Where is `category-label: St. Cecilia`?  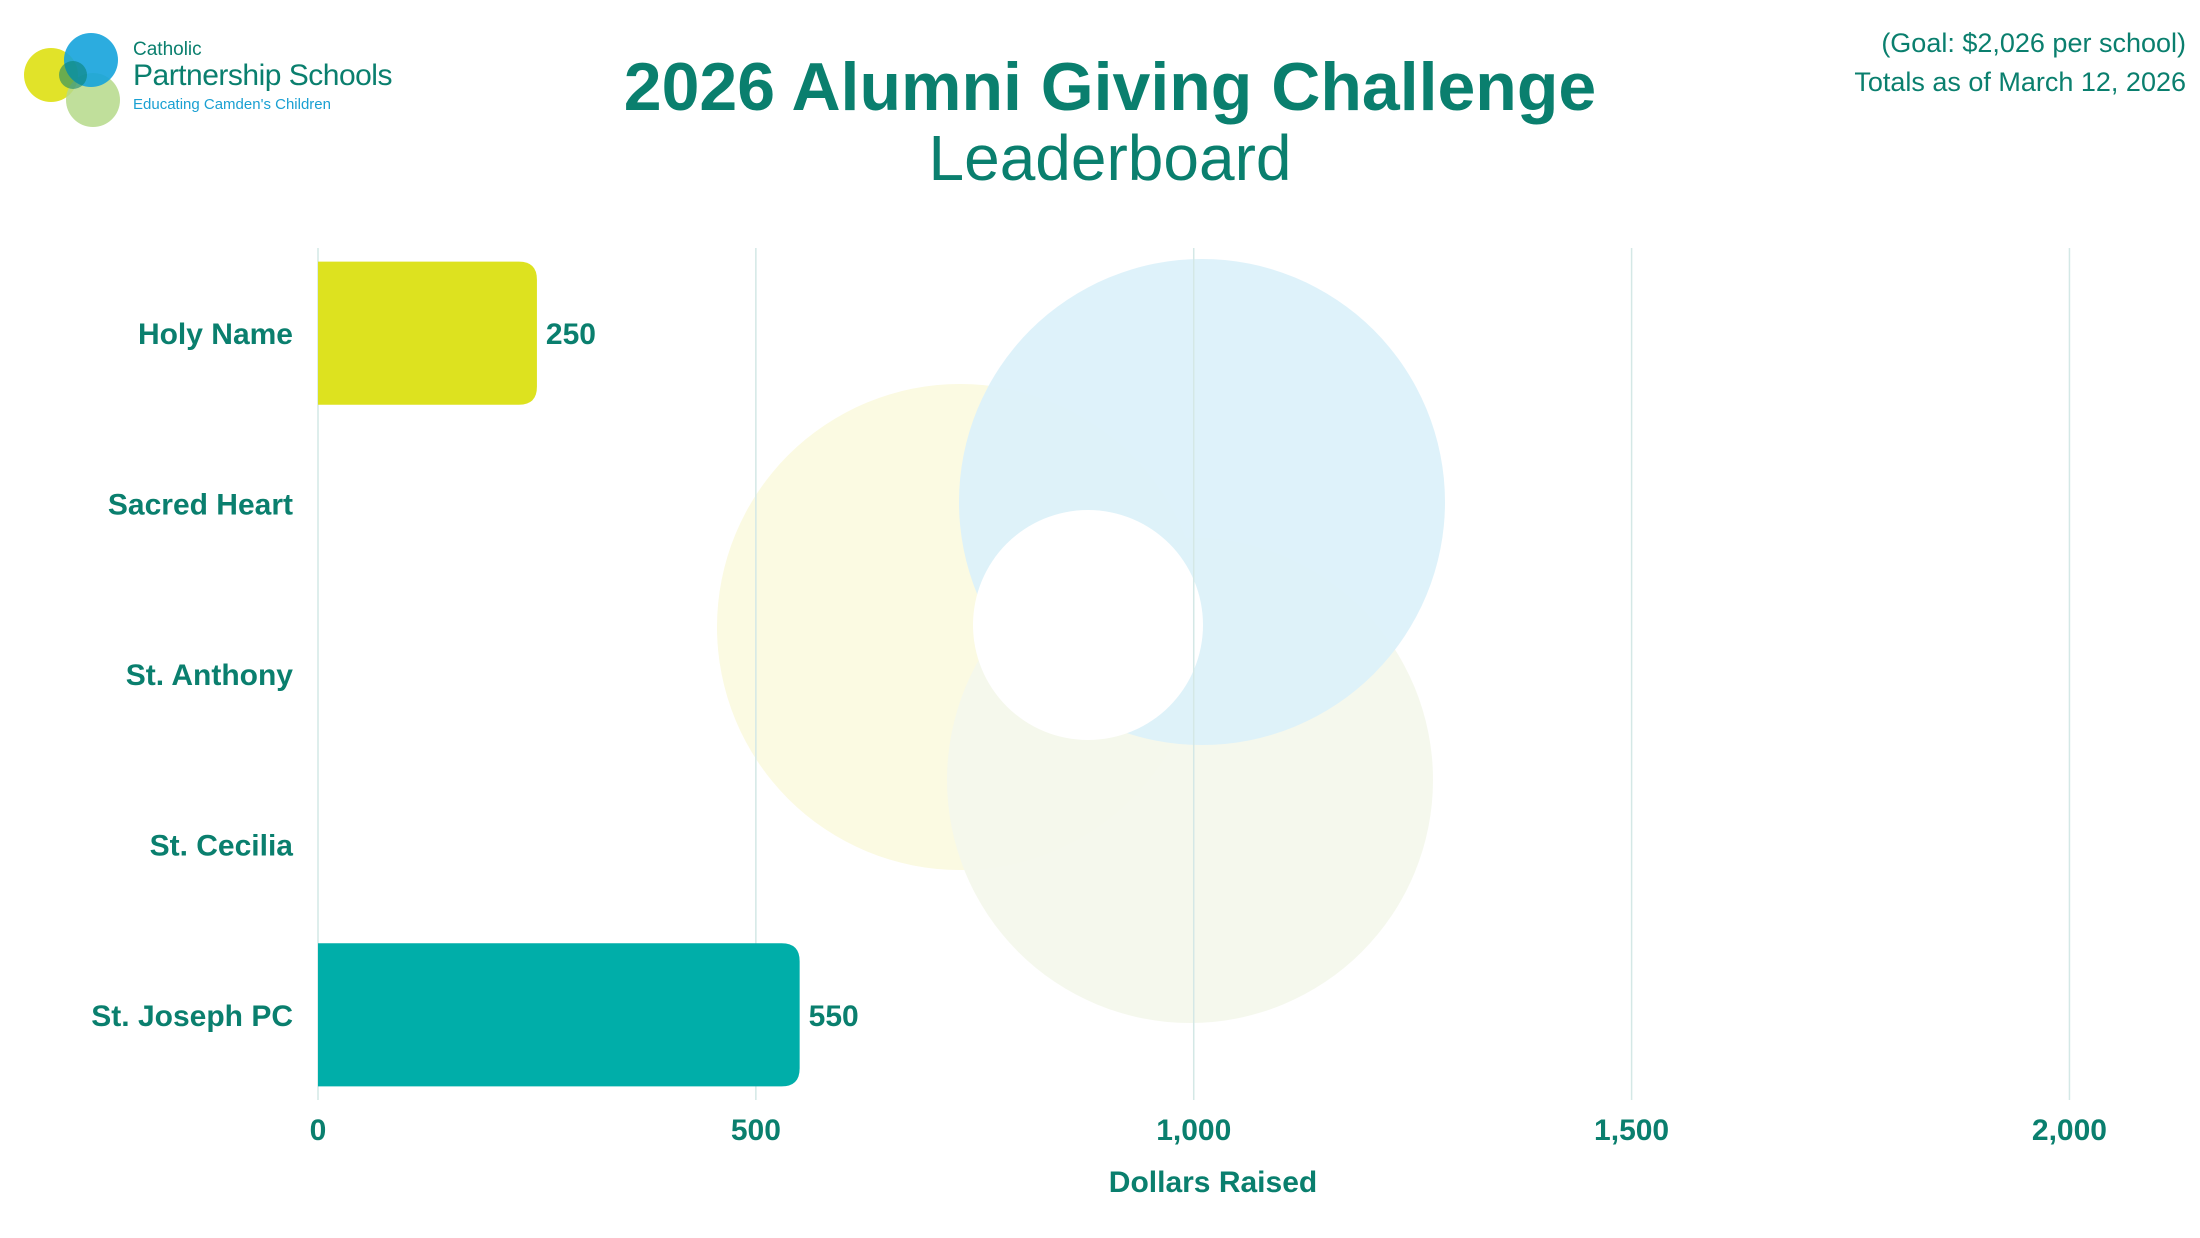 category-label: St. Cecilia is located at coordinates (222, 845).